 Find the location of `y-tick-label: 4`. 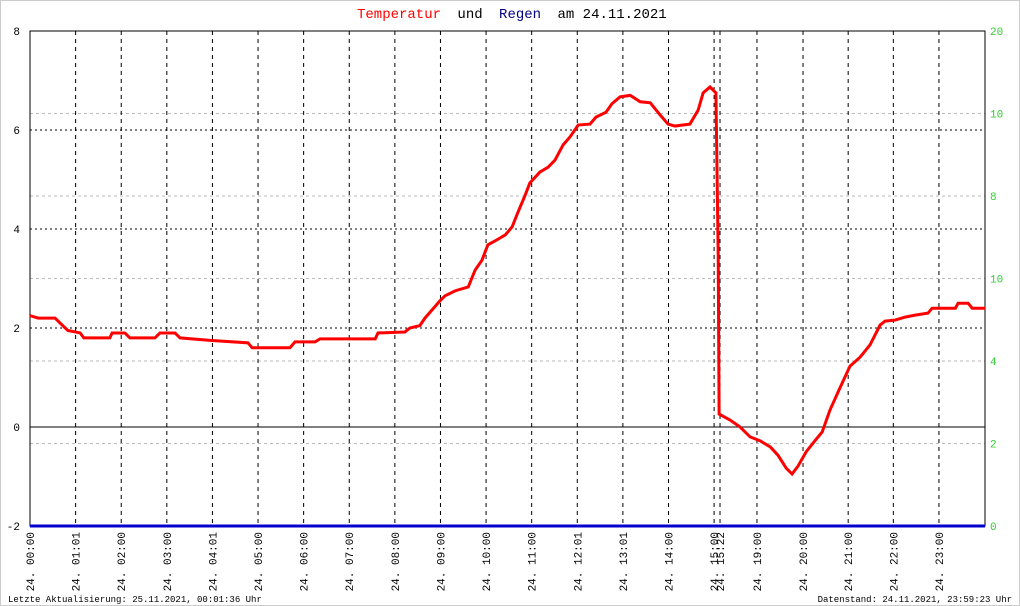

y-tick-label: 4 is located at coordinates (16, 231).